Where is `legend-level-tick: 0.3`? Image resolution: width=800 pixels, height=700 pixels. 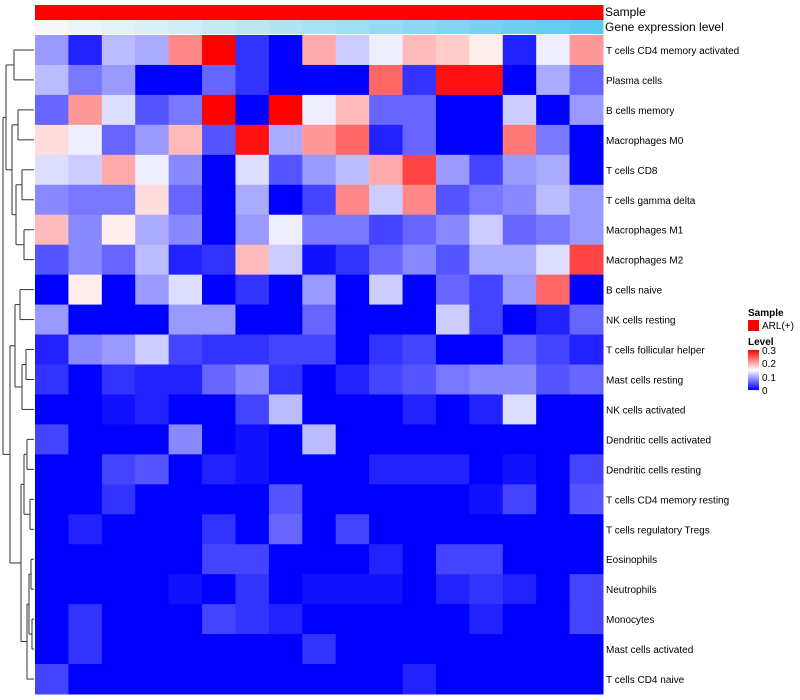
legend-level-tick: 0.3 is located at coordinates (769, 351).